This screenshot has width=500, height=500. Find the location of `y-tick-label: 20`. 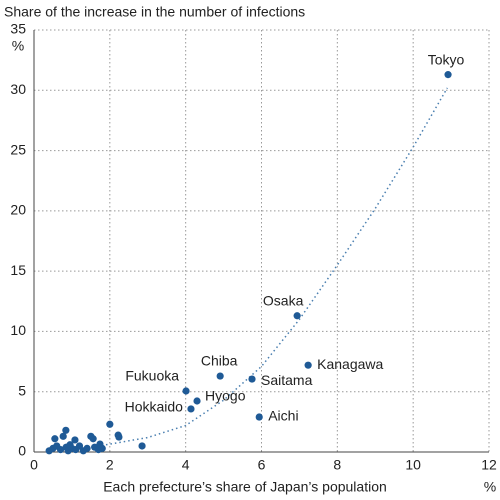

y-tick-label: 20 is located at coordinates (18, 210).